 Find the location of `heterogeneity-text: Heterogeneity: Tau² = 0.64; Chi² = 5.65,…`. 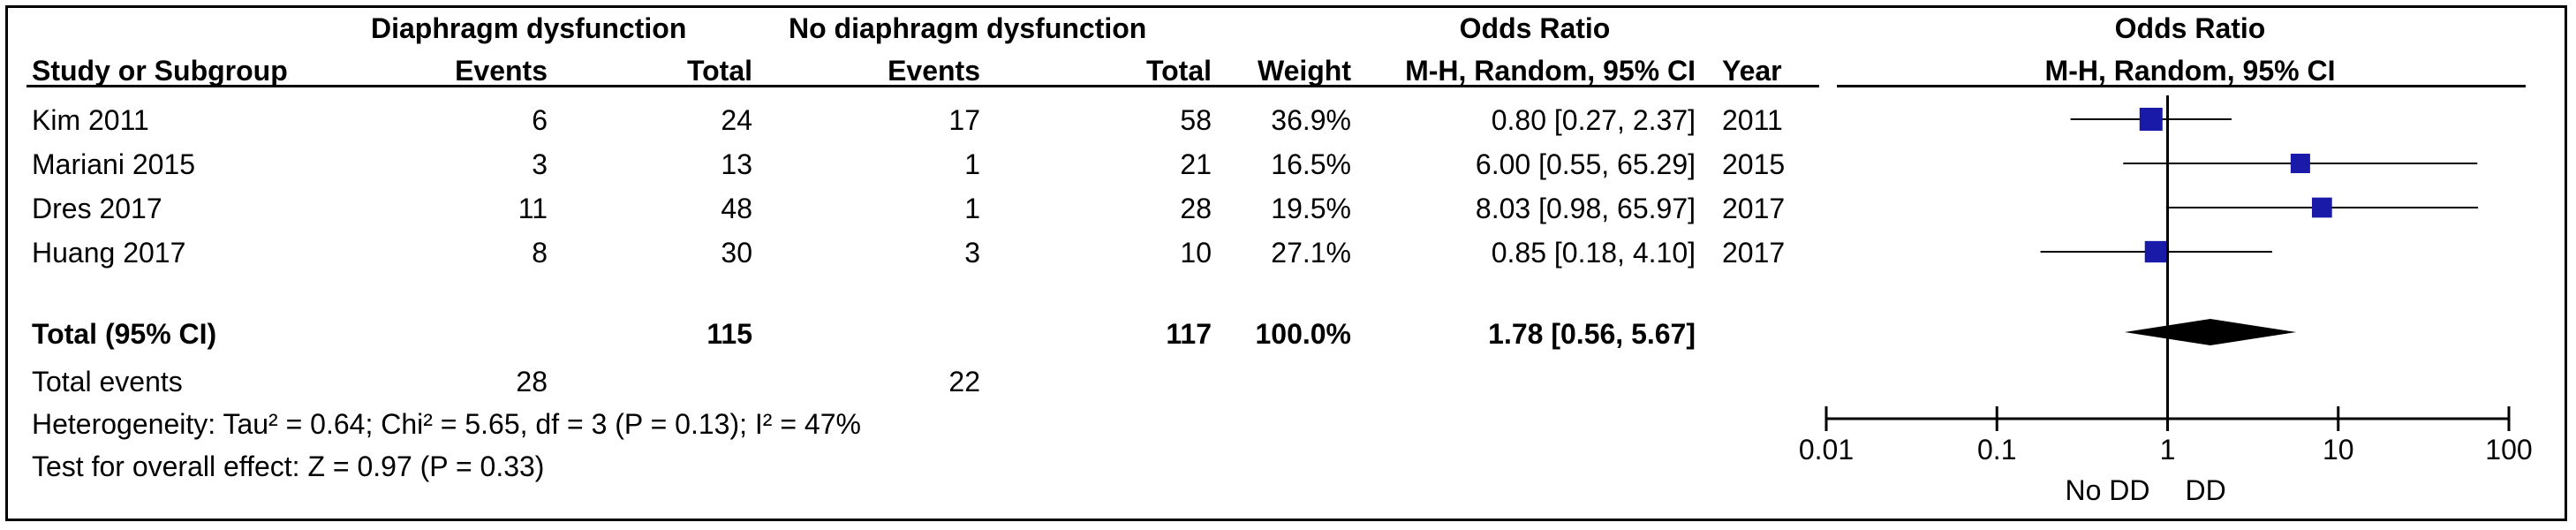

heterogeneity-text: Heterogeneity: Tau² = 0.64; Chi² = 5.65,… is located at coordinates (447, 424).